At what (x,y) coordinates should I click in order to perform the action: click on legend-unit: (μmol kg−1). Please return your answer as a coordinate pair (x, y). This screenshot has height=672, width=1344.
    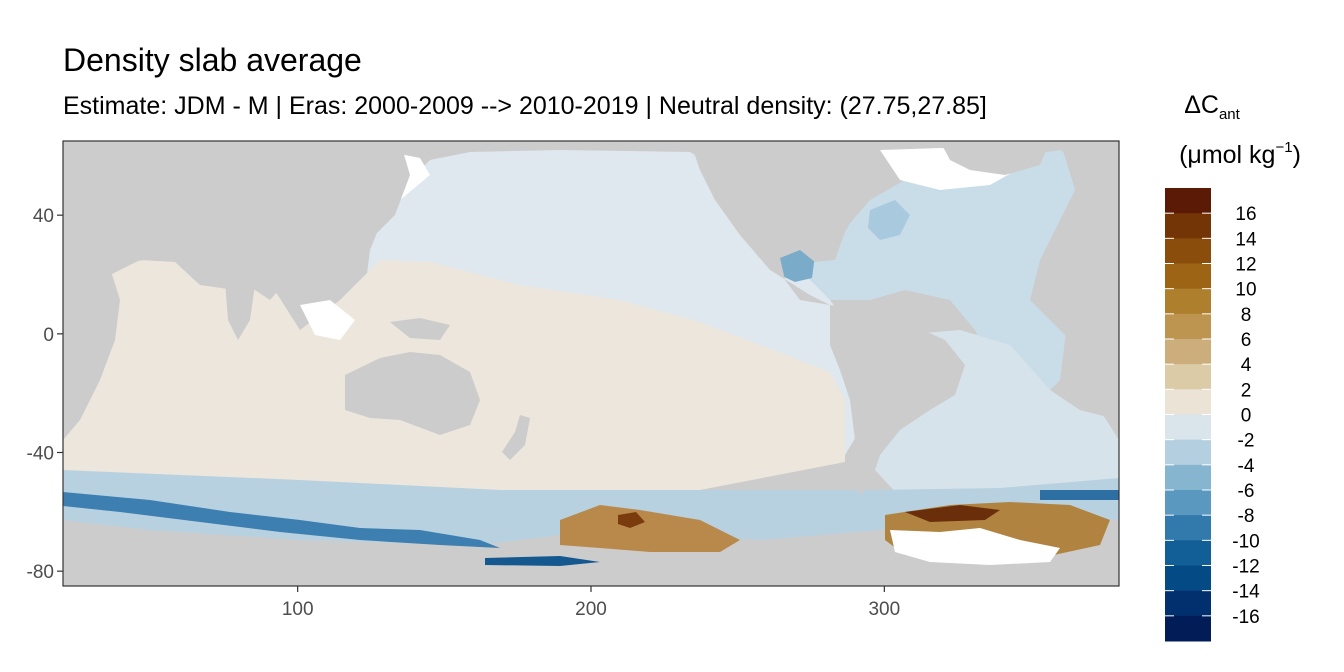
    Looking at the image, I should click on (1240, 154).